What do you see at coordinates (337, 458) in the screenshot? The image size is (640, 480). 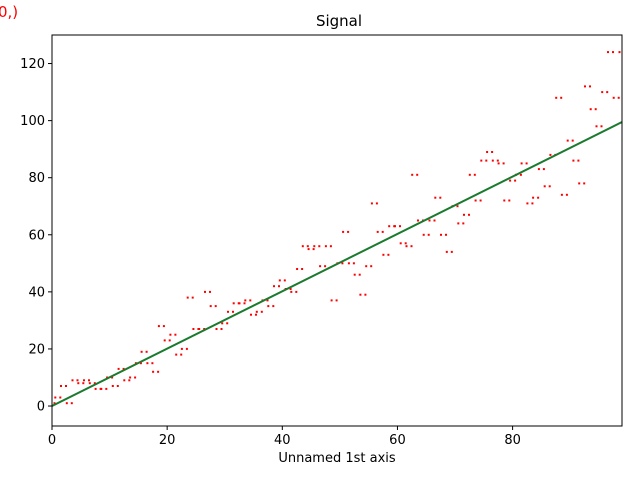 I see `x-axis-label: Unnamed 1st axis` at bounding box center [337, 458].